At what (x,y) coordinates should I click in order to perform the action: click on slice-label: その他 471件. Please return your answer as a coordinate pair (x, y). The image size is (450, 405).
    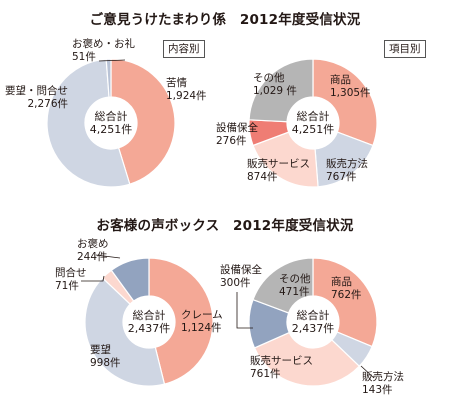
    Looking at the image, I should click on (295, 285).